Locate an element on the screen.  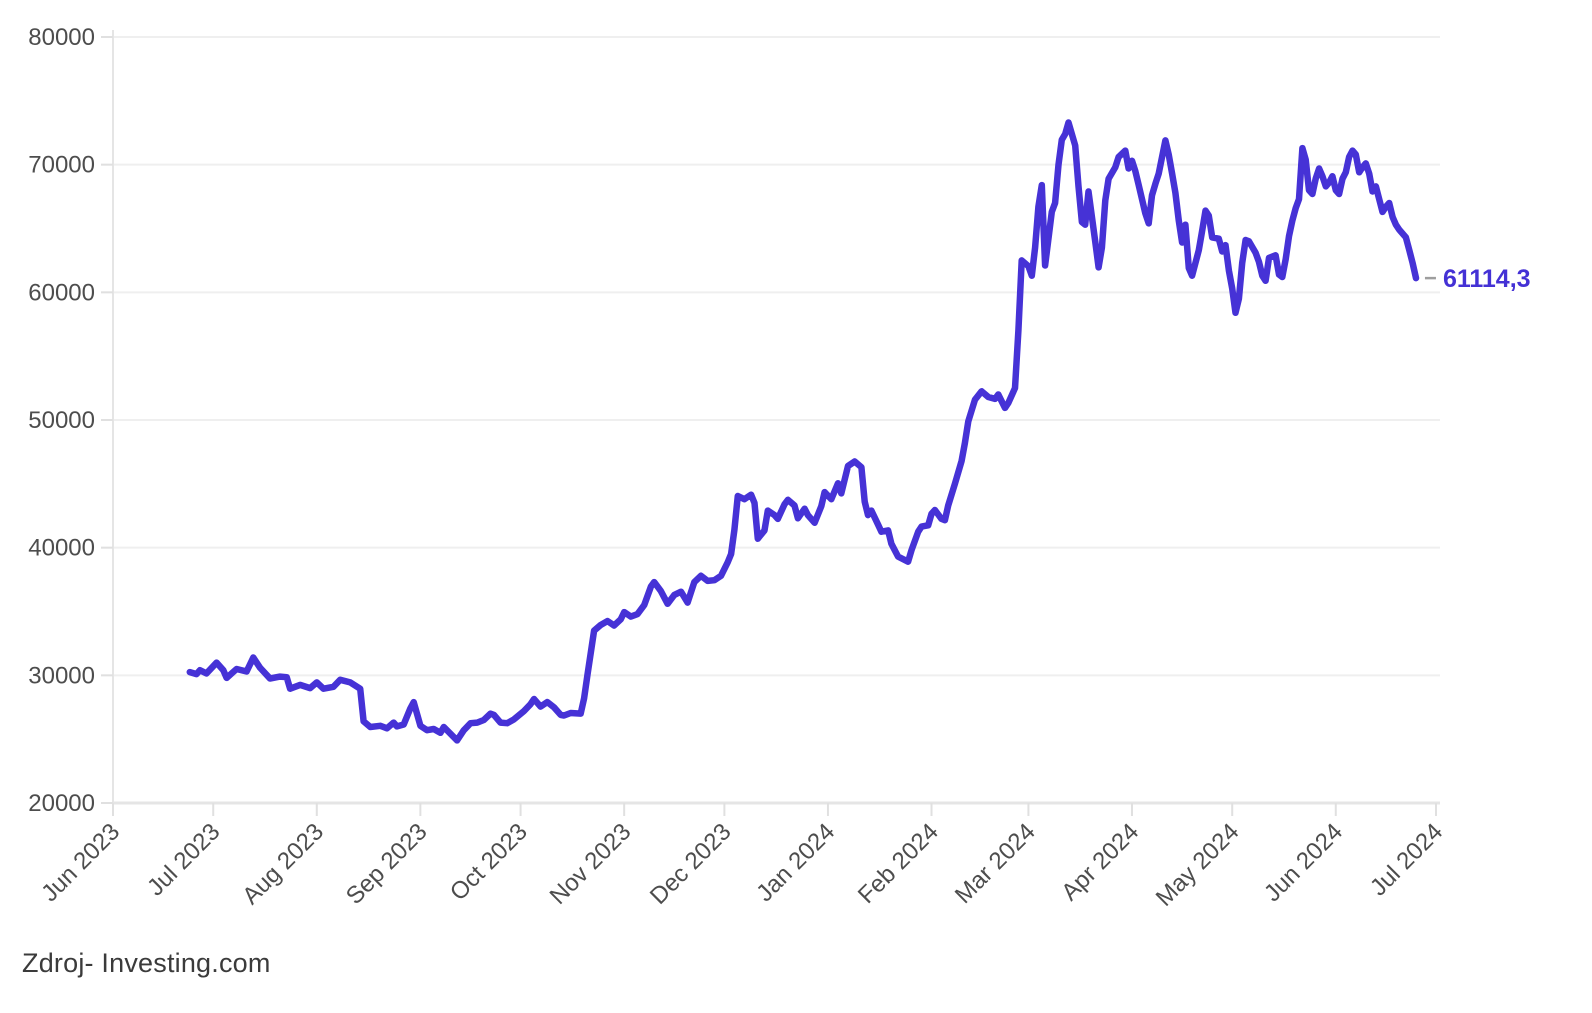
y-tick-label: 80000 is located at coordinates (61, 37).